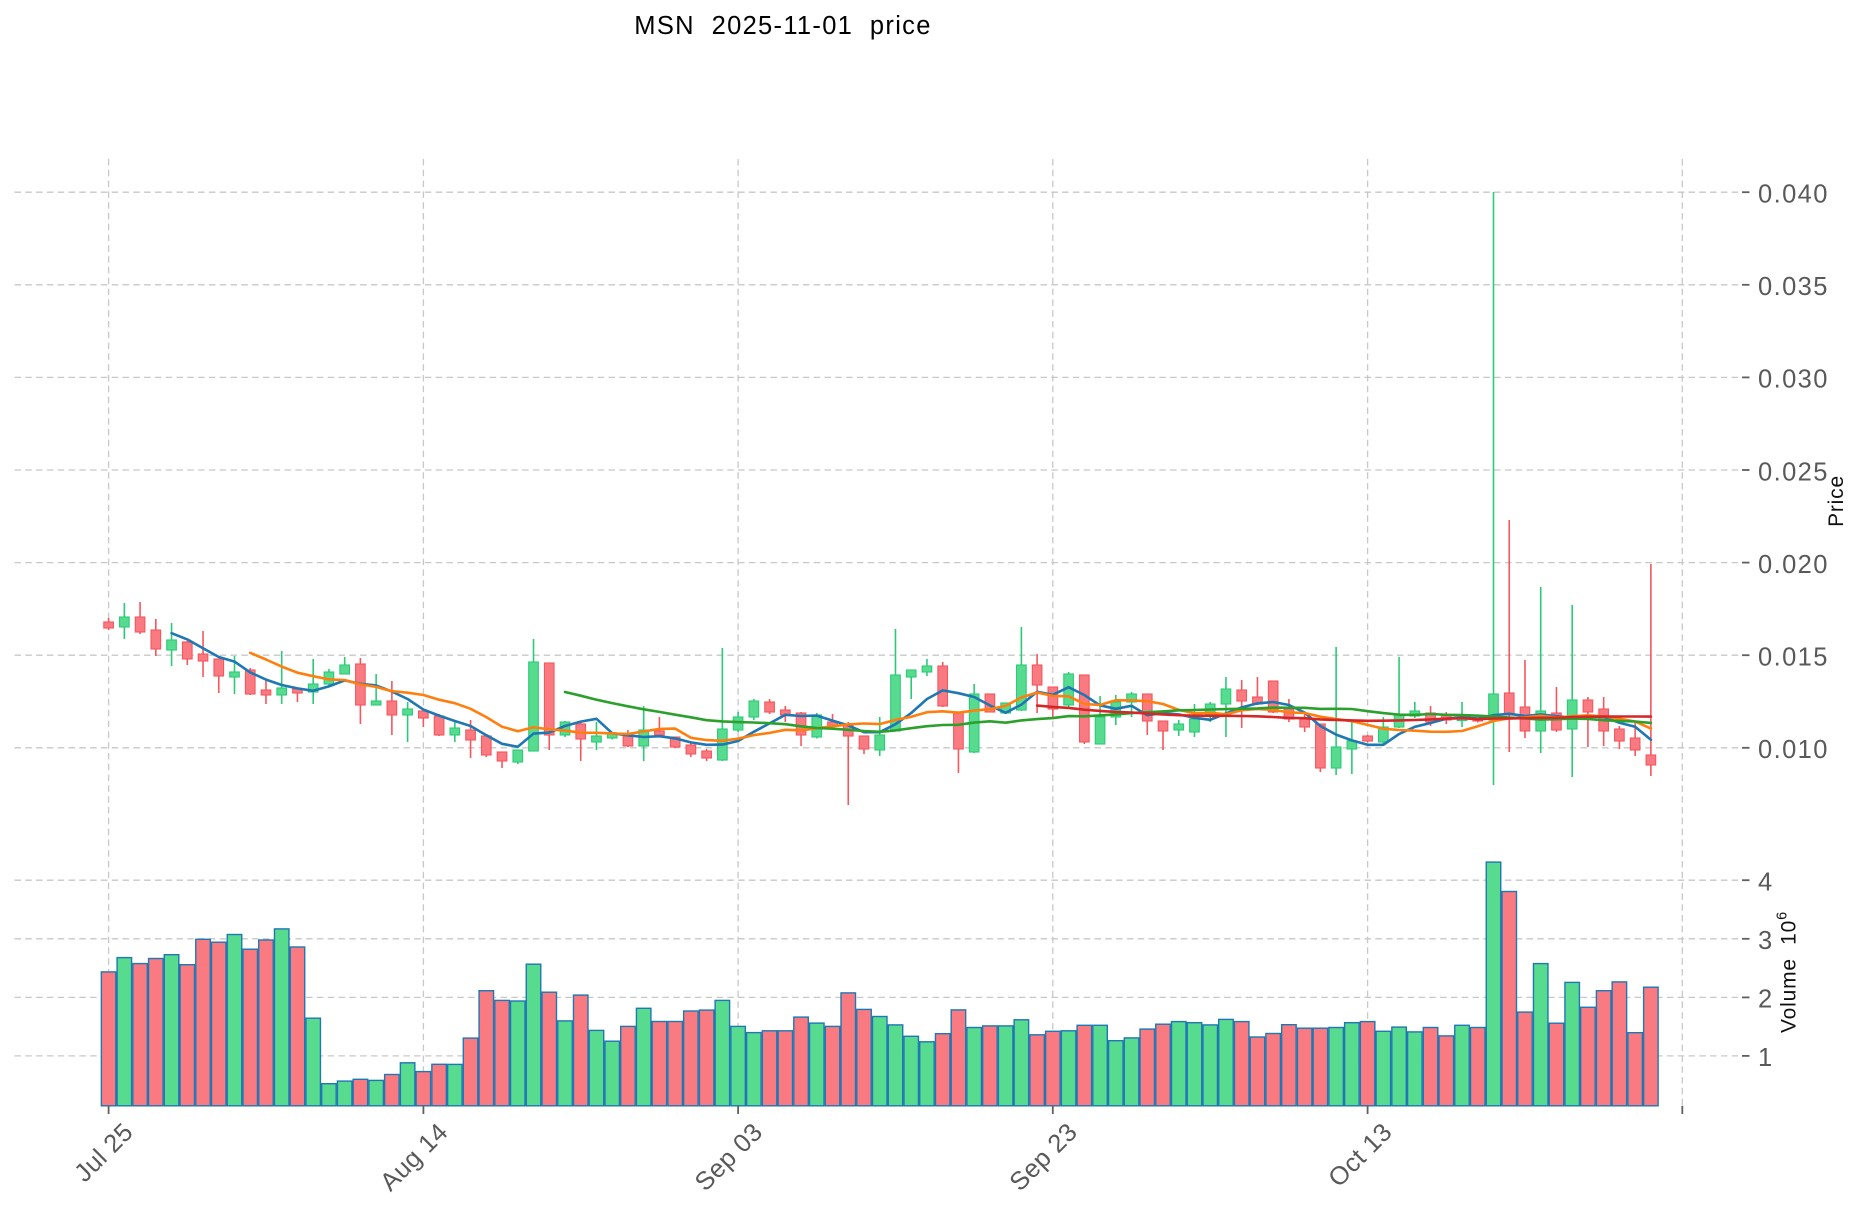 This screenshot has width=1860, height=1207. Describe the element at coordinates (1836, 501) in the screenshot. I see `svg-text: Price` at that location.